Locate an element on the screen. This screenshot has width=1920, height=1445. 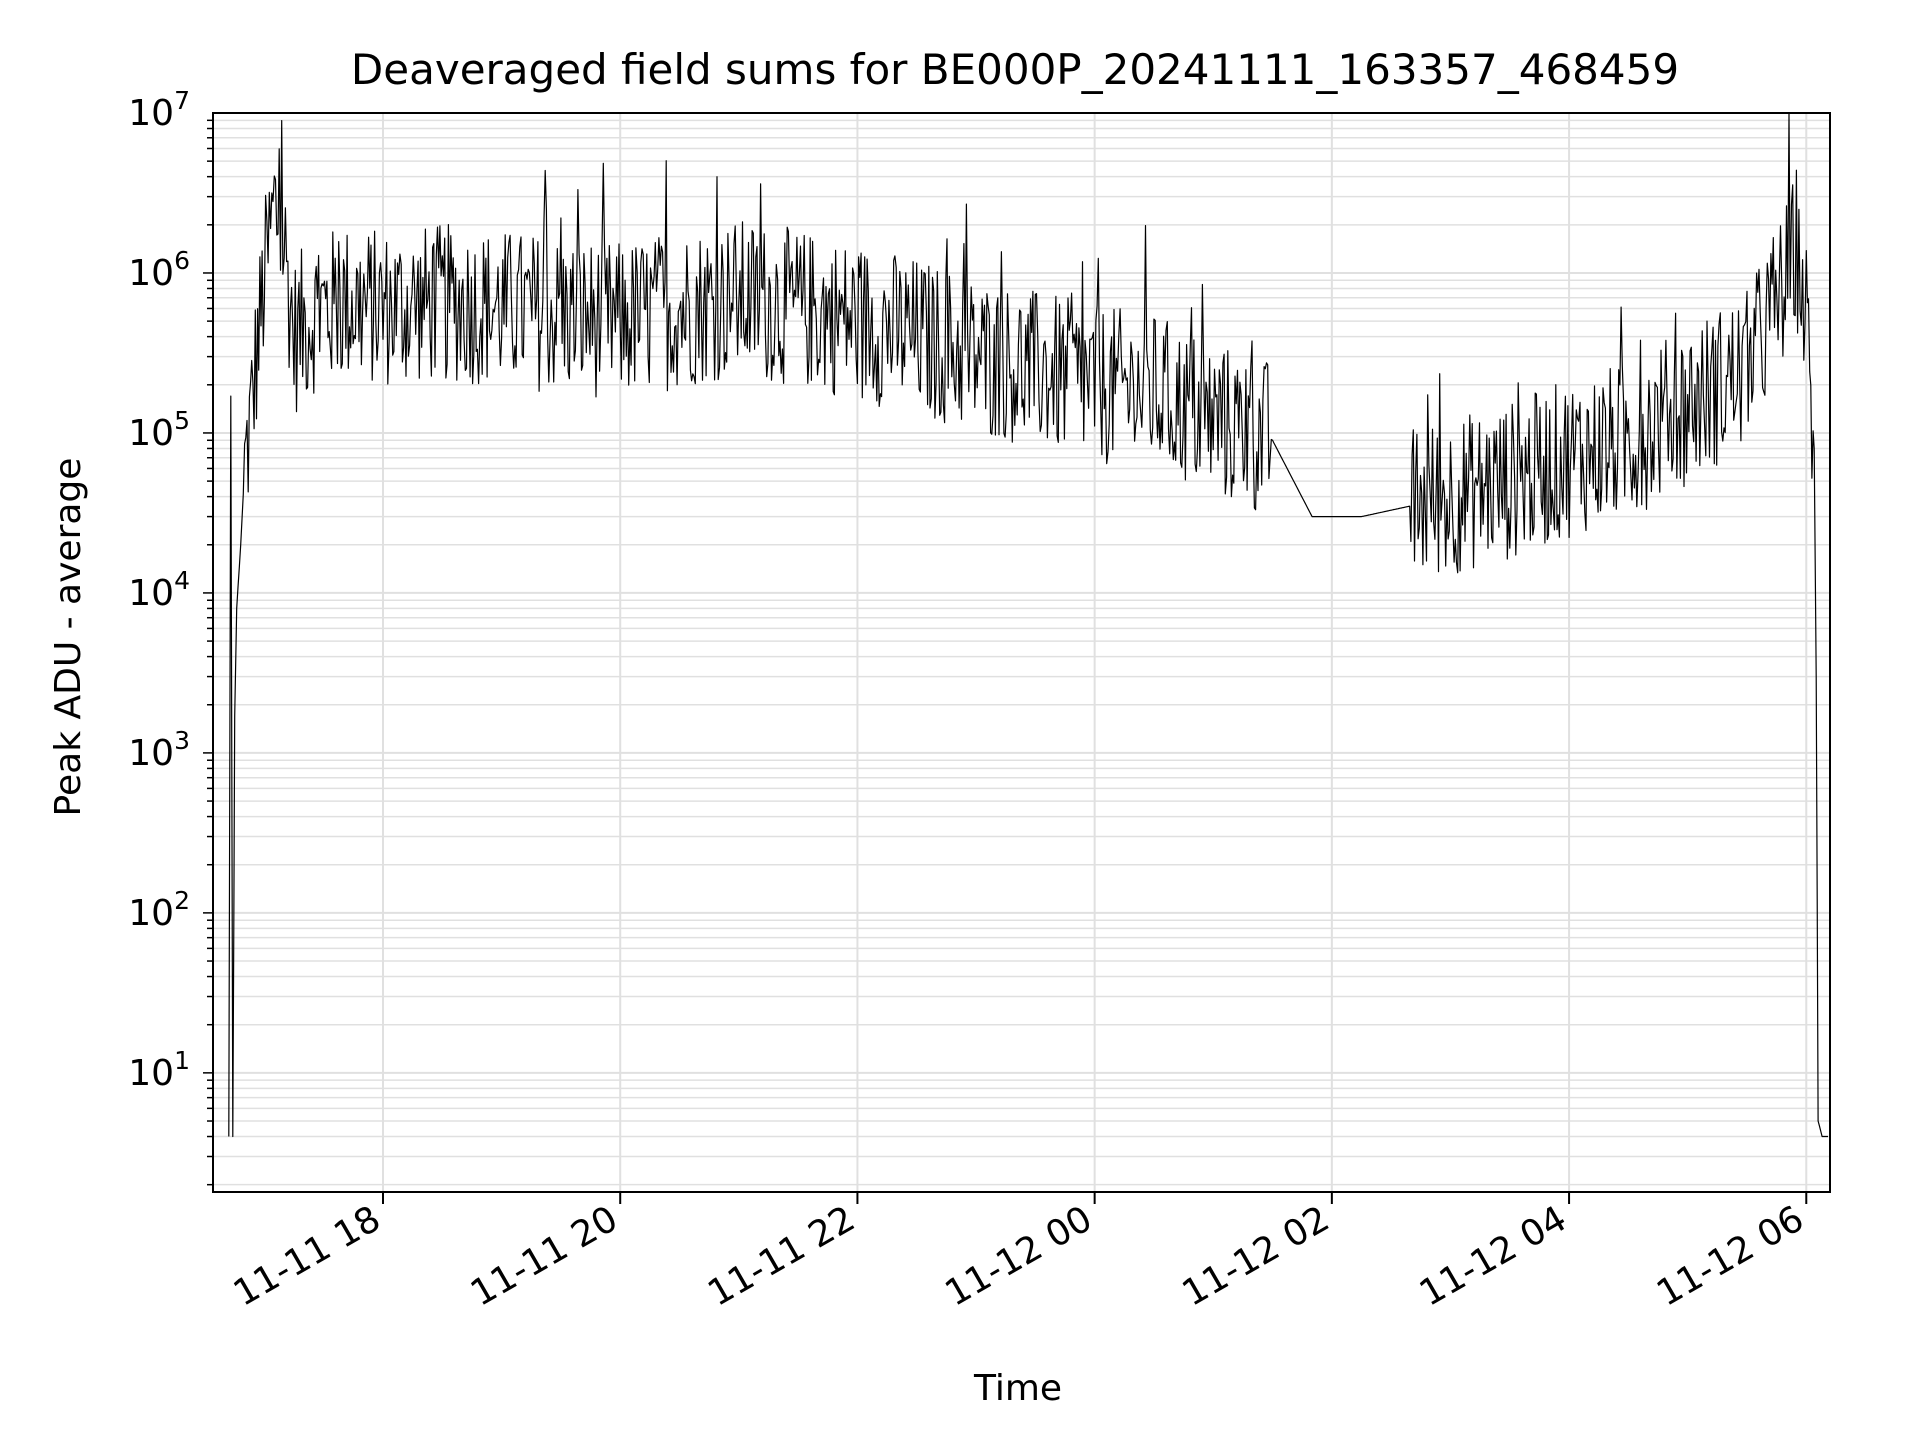
y-tick-label: 10⁴ is located at coordinates (159, 590).